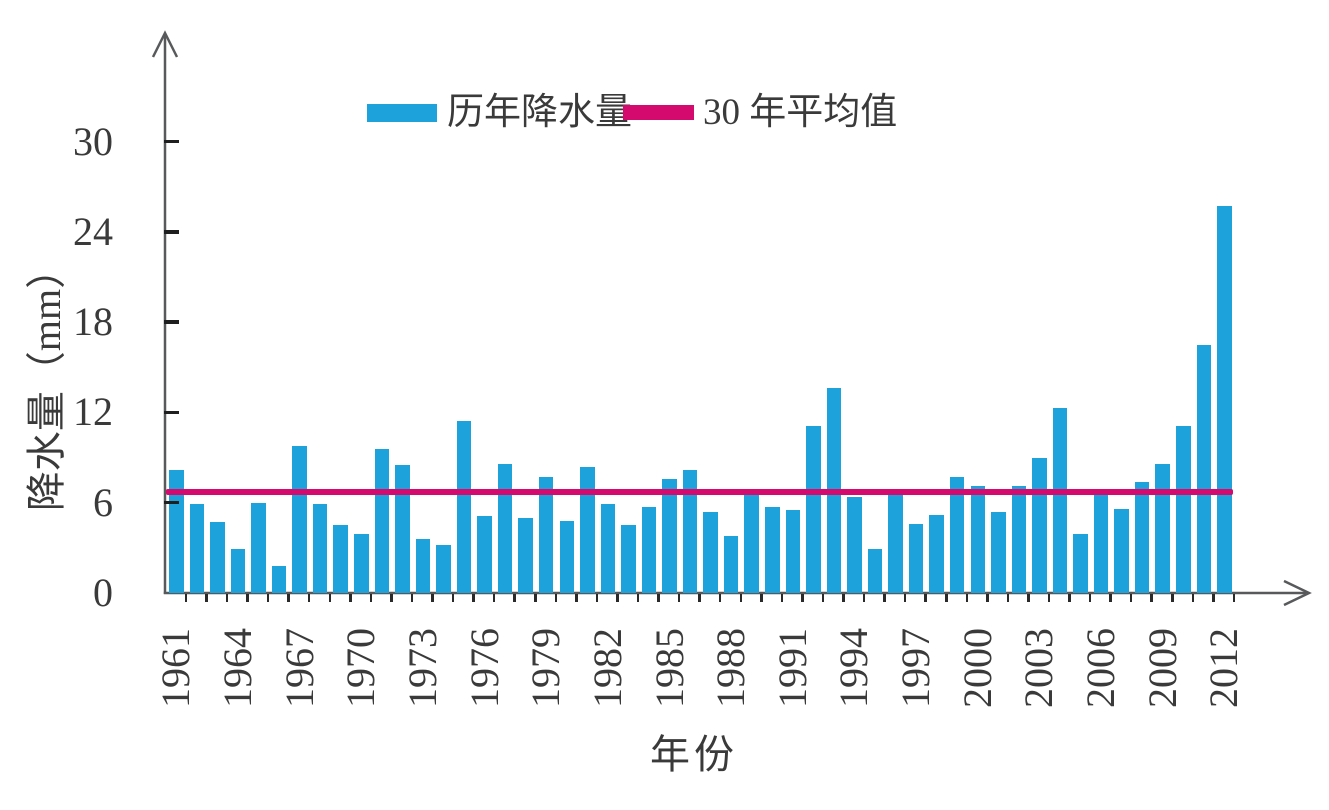 Image resolution: width=1329 pixels, height=810 pixels. Describe the element at coordinates (1224, 668) in the screenshot. I see `x-tick-label-2012: 2012` at that location.